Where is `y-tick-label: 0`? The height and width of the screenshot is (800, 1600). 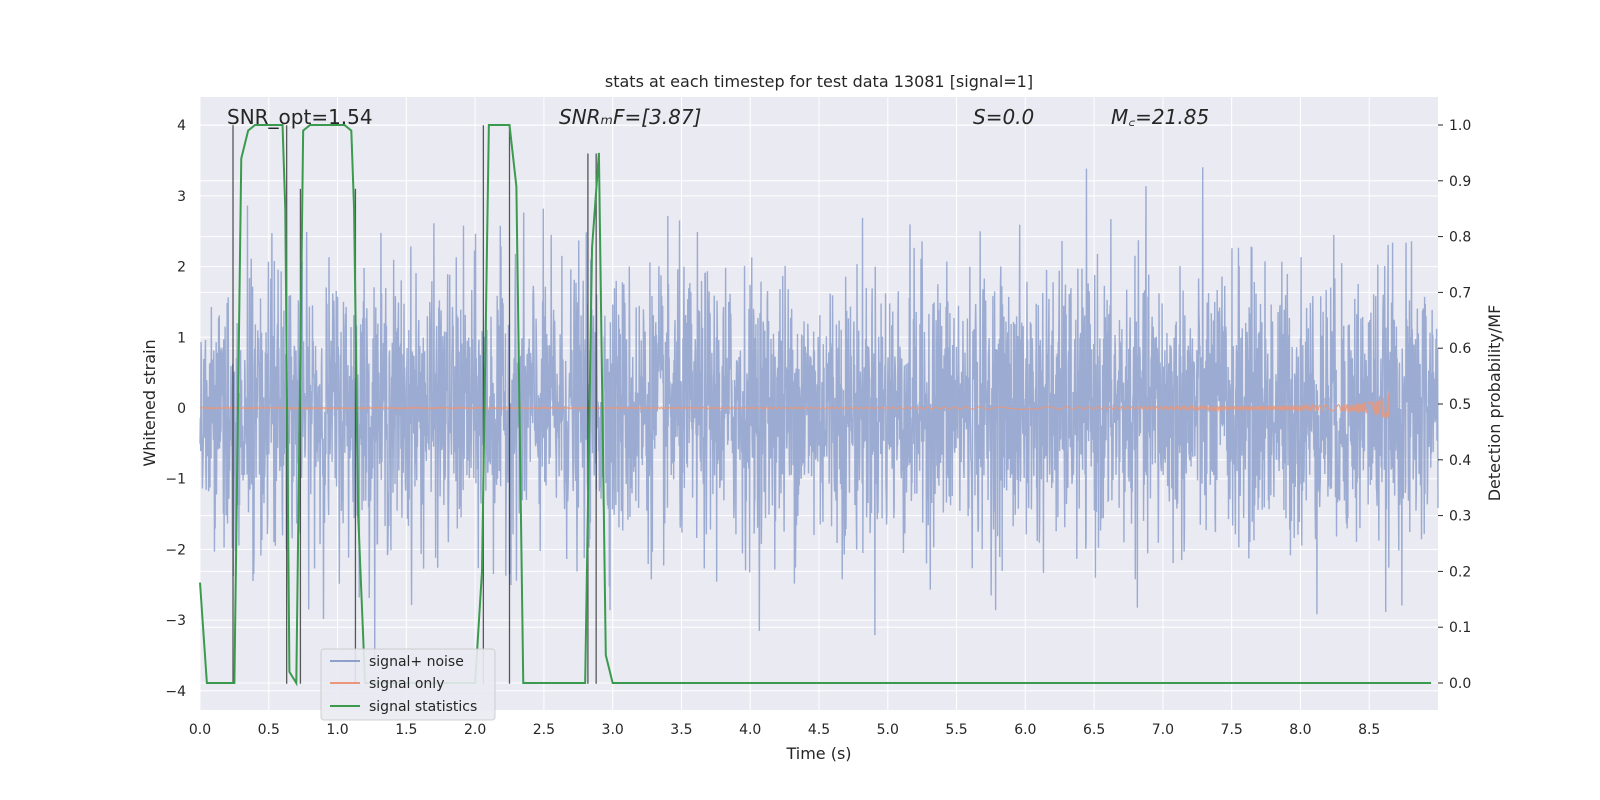
y-tick-label: 0 is located at coordinates (181, 409).